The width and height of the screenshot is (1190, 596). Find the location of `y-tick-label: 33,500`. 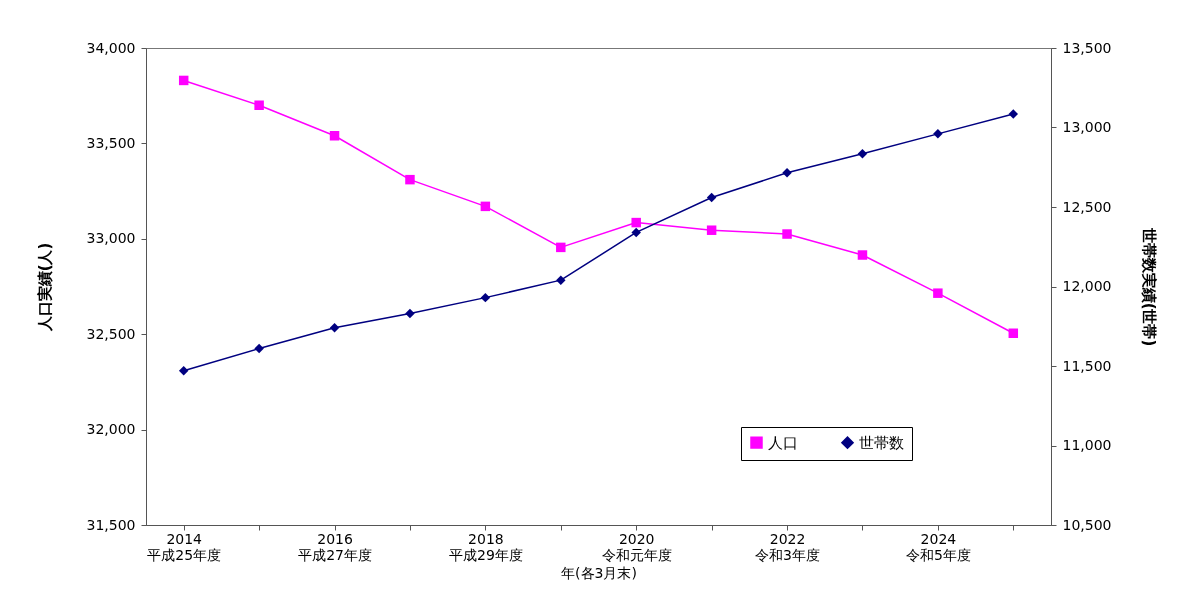

y-tick-label: 33,500 is located at coordinates (111, 142).